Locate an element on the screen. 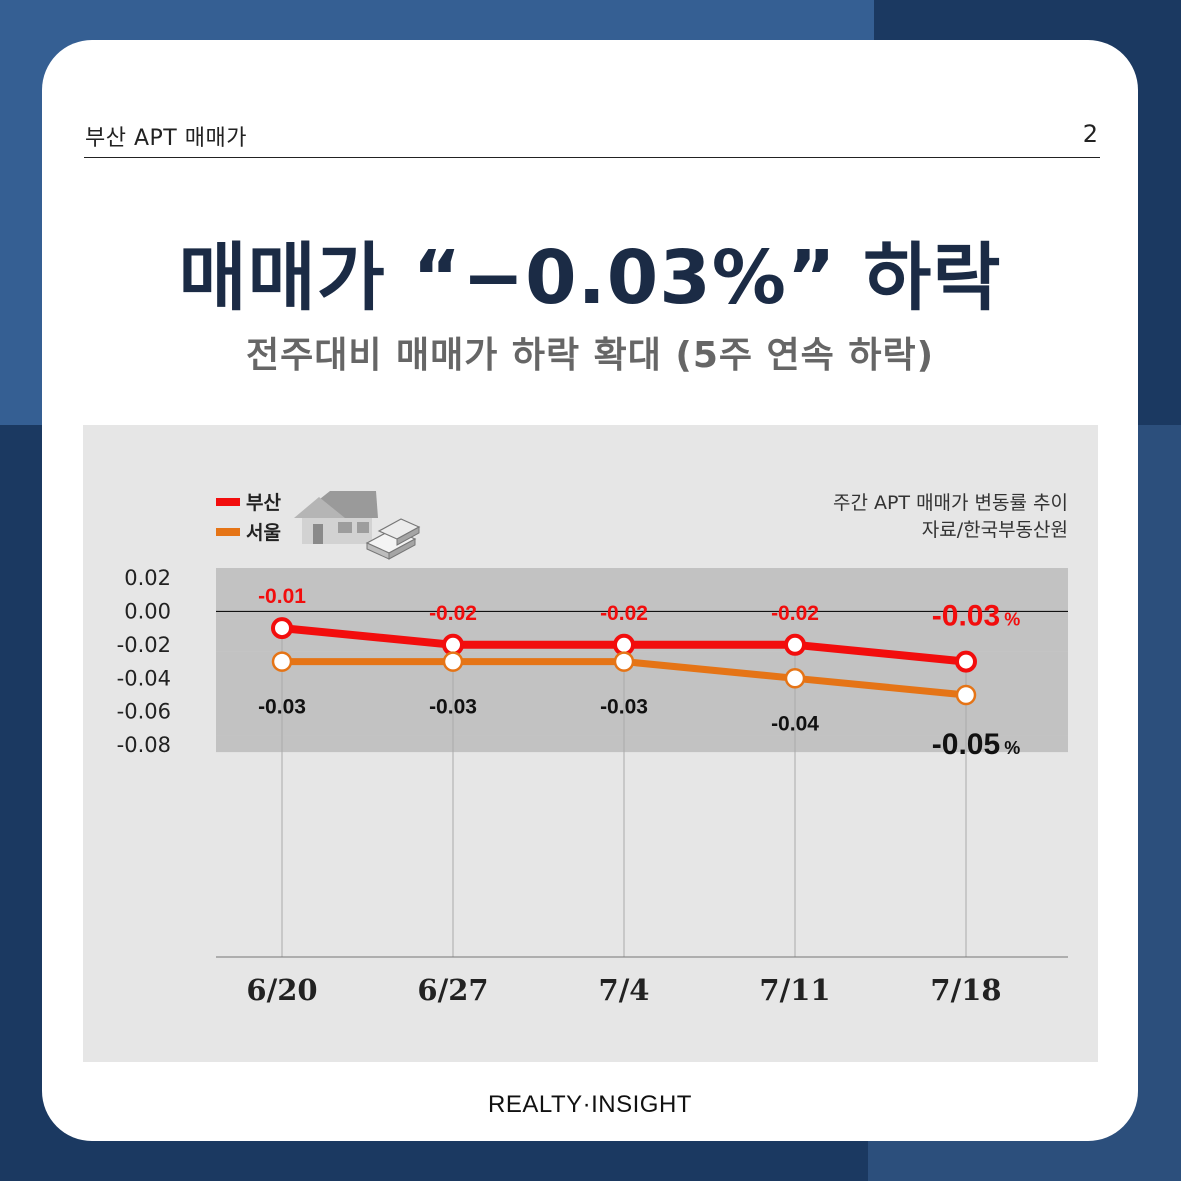 The width and height of the screenshot is (1181, 1181). money-stack-icon is located at coordinates (393, 539).